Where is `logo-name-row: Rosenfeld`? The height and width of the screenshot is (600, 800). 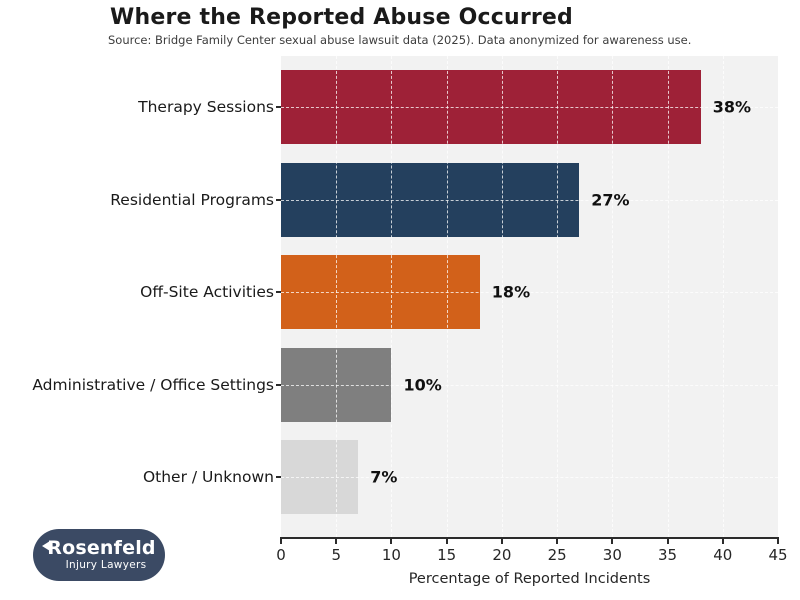
logo-name-row: Rosenfeld is located at coordinates (99, 548).